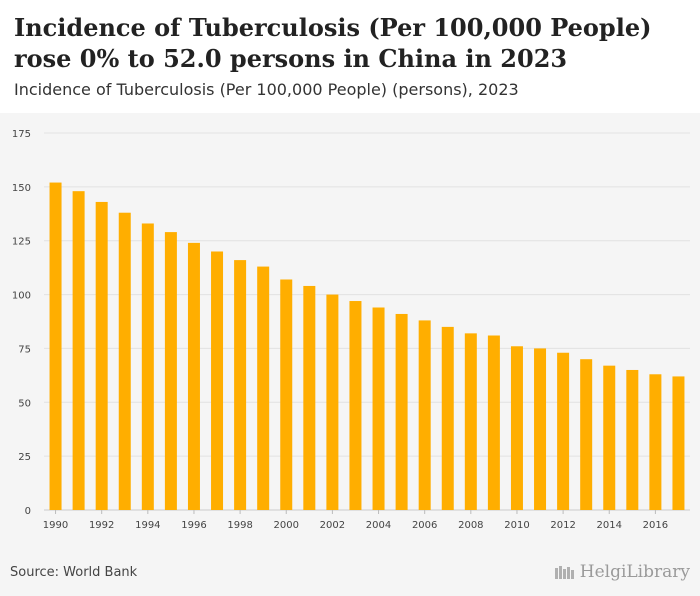 This screenshot has width=700, height=596. Describe the element at coordinates (378, 409) in the screenshot. I see `bar-2004` at that location.